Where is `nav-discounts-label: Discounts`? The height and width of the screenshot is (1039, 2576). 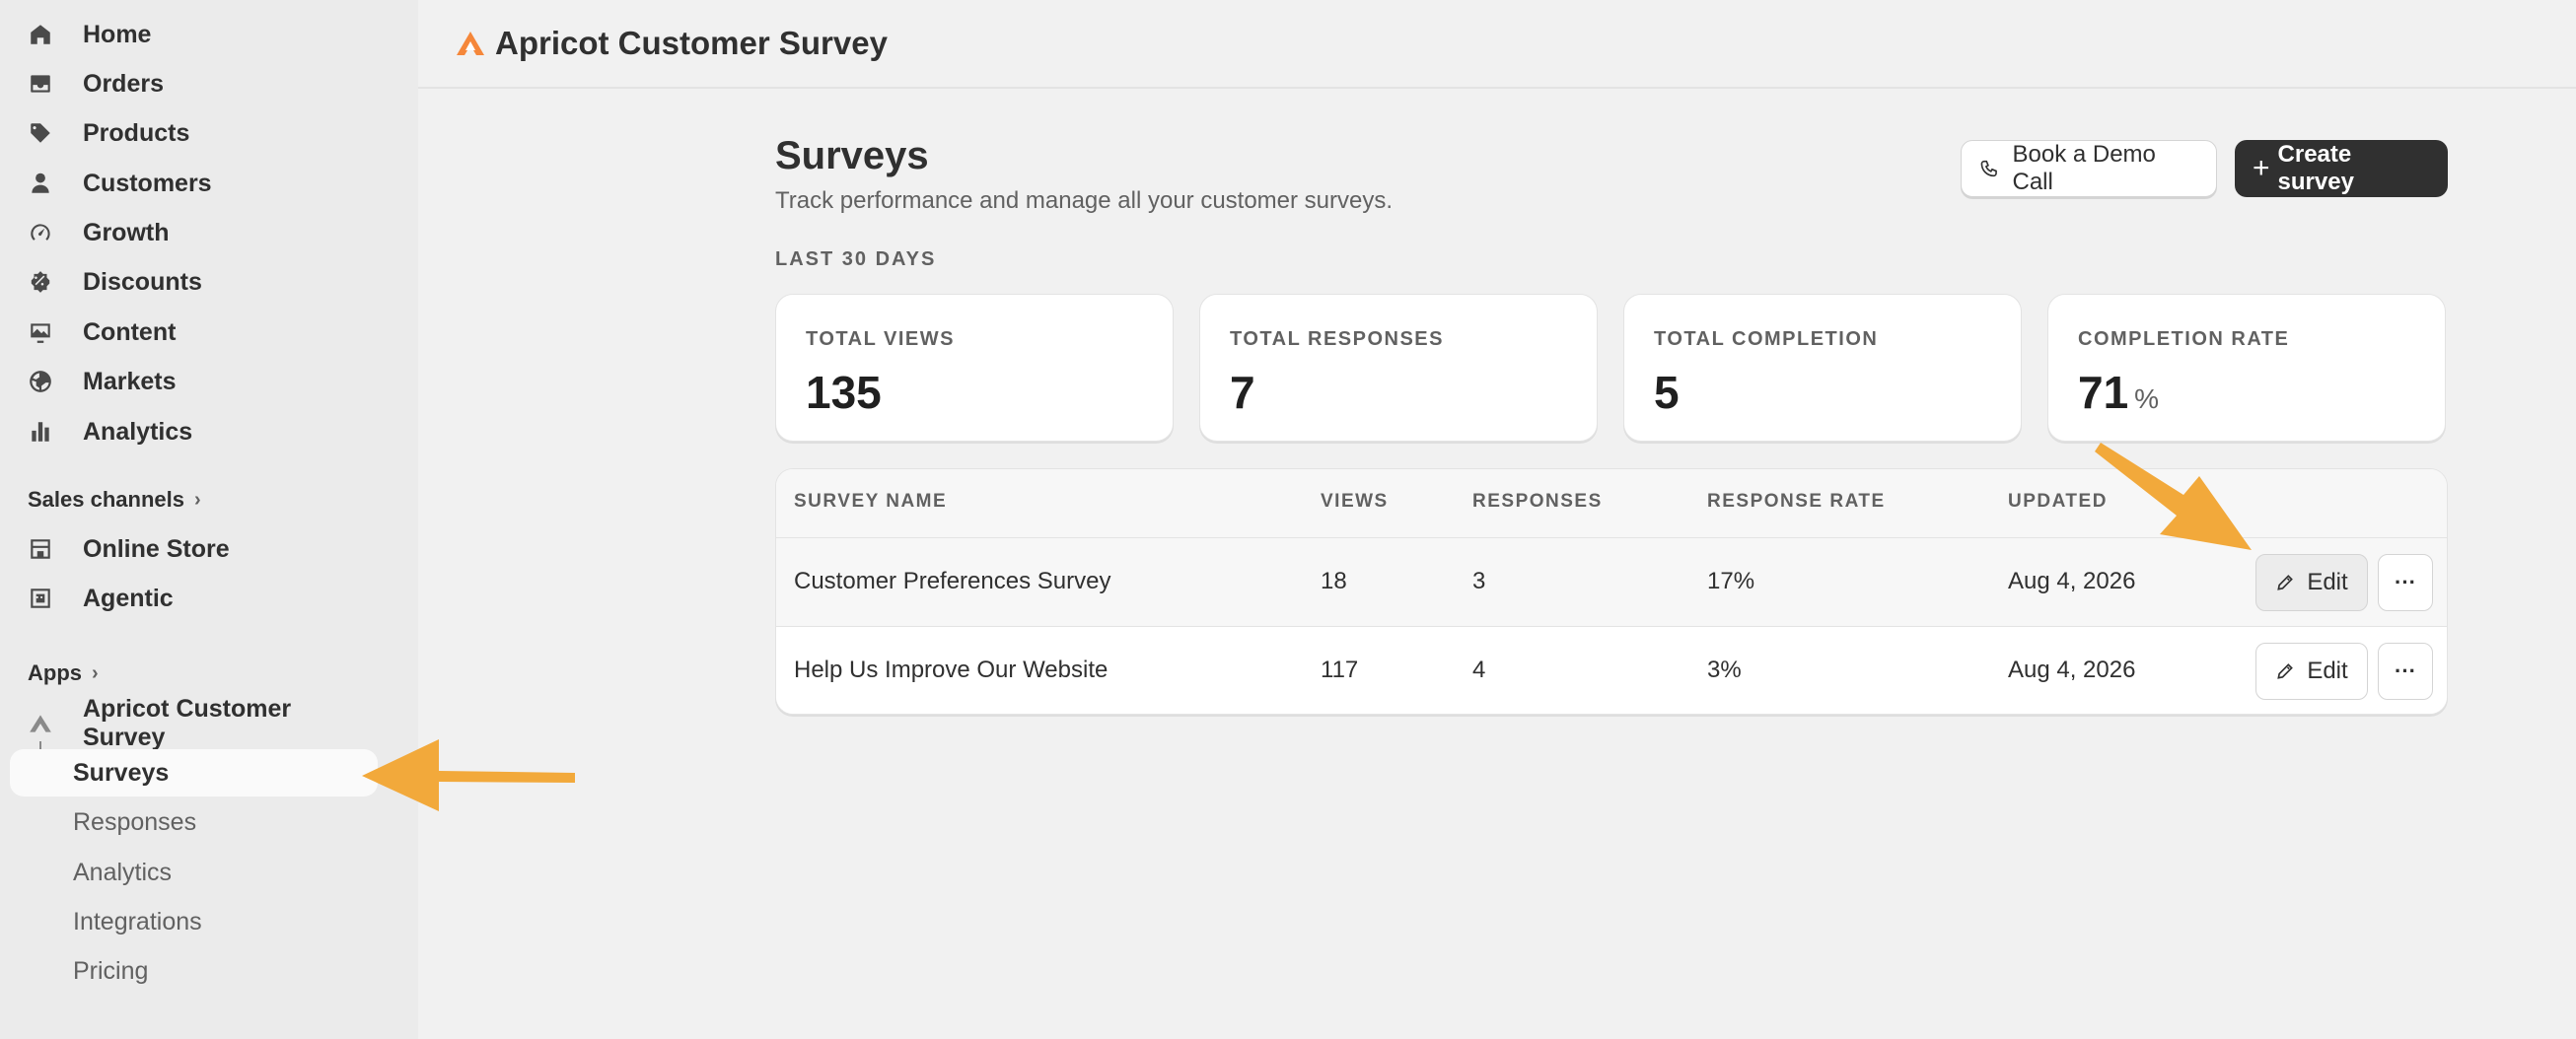 nav-discounts-label: Discounts is located at coordinates (142, 281).